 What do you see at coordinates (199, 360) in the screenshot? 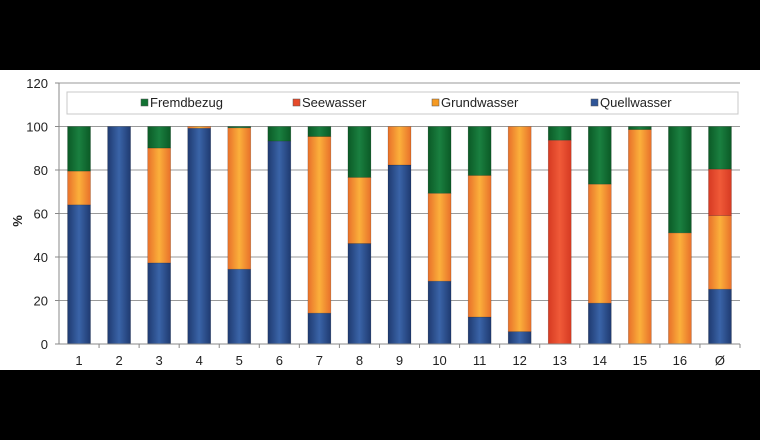
I see `x-tick-label: 4` at bounding box center [199, 360].